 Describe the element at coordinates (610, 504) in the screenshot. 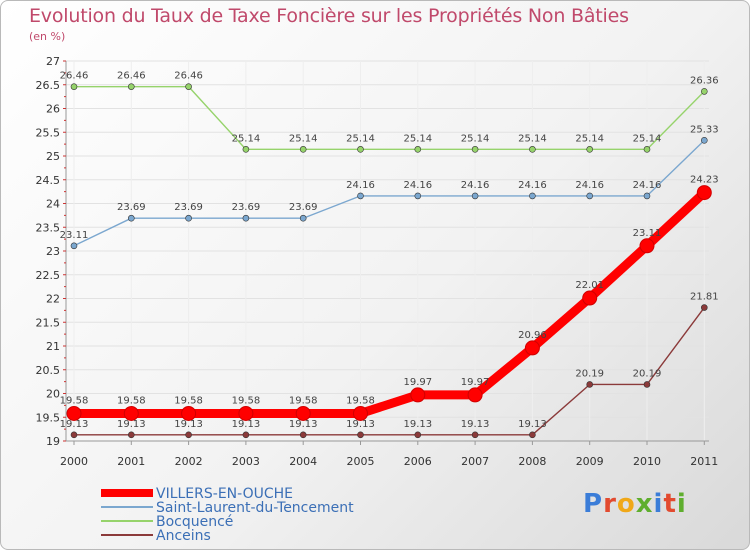

I see `logo-letter: r` at that location.